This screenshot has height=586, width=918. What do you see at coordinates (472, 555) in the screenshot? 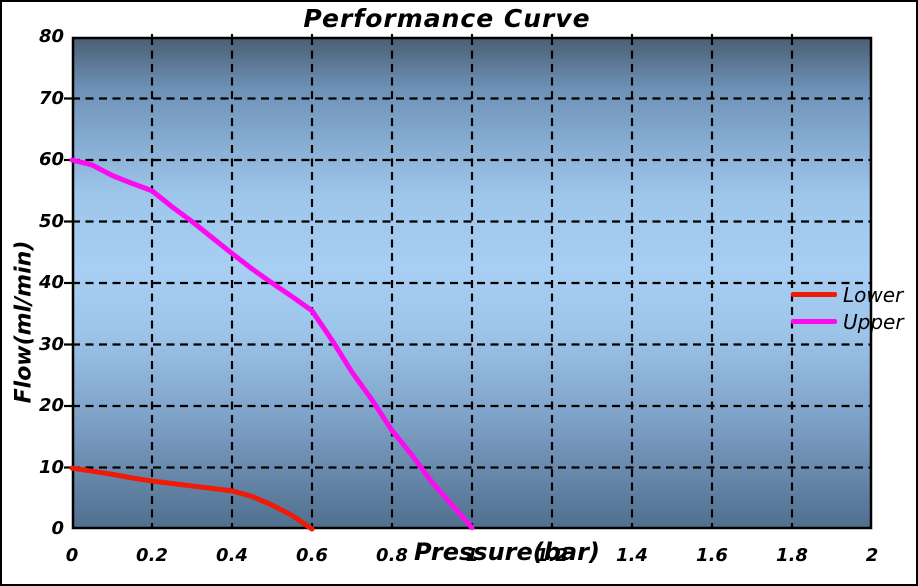
I see `x-tick-label-1: 1` at bounding box center [472, 555].